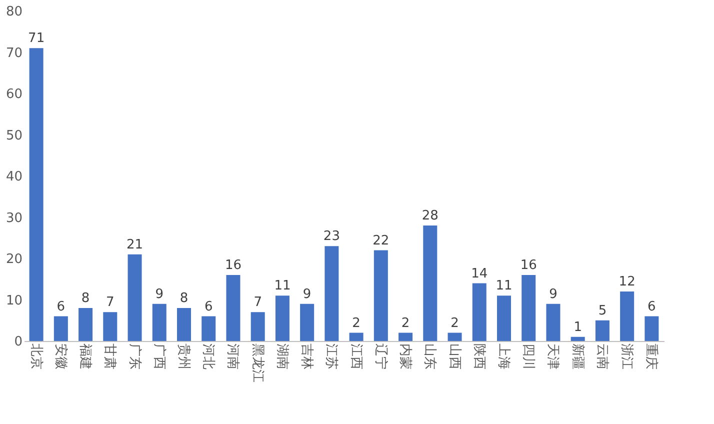  I want to click on x-tick-label: 山东, so click(430, 357).